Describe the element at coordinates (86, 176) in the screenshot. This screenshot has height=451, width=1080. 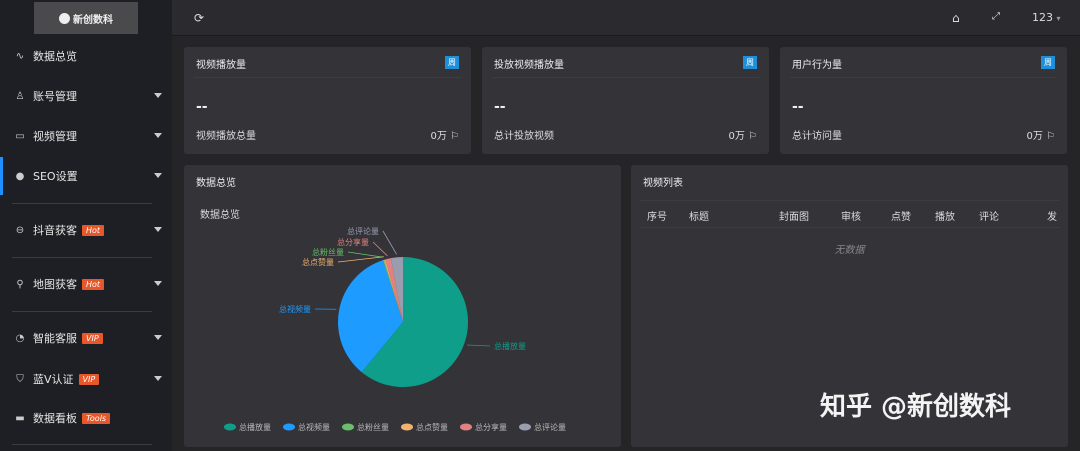
I see `sidebar-item-3: ● SEO设置` at that location.